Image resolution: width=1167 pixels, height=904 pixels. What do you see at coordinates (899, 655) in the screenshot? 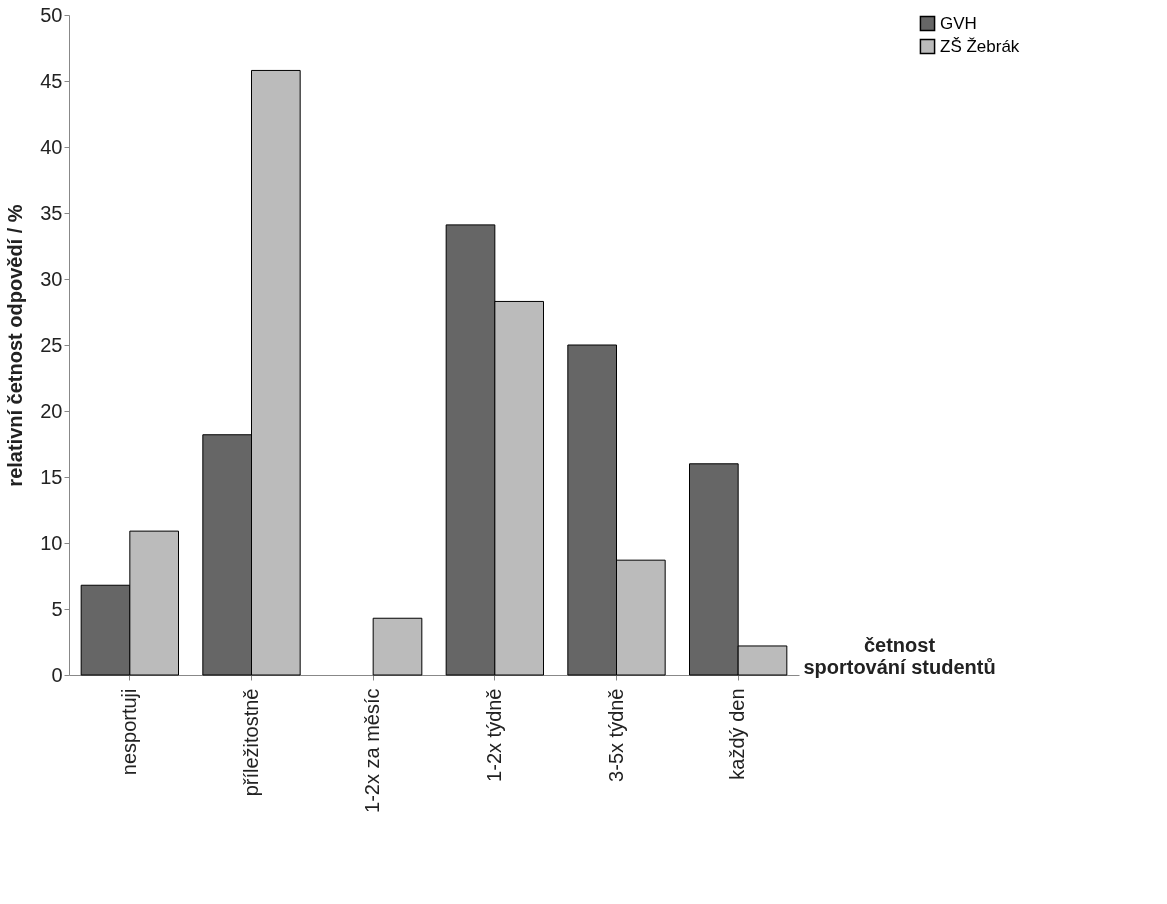
I see `x-axis-title: četnost sportování studentů` at bounding box center [899, 655].